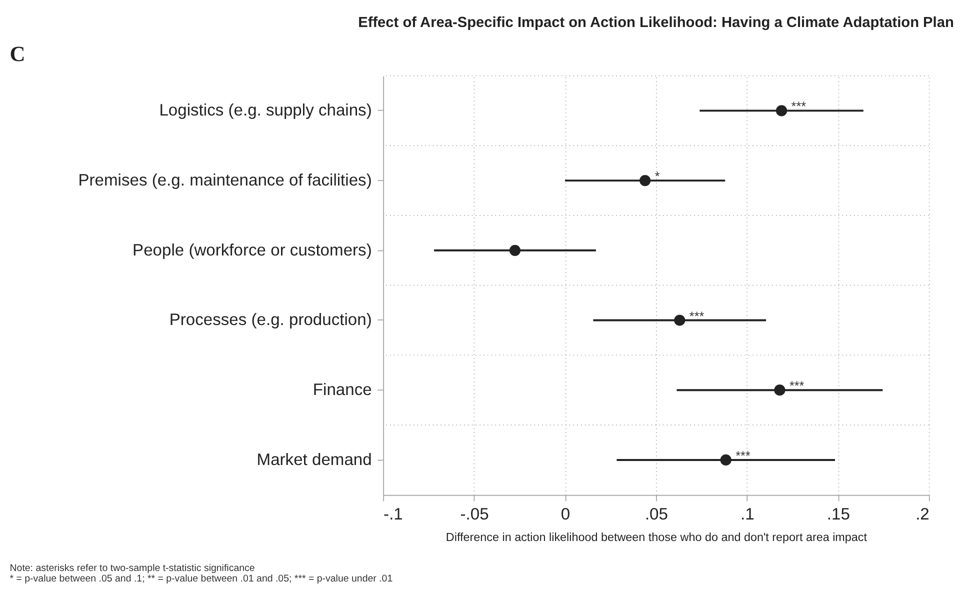 Image resolution: width=964 pixels, height=599 pixels. I want to click on y-tick-label: Logistics (e.g. supply chains), so click(265, 110).